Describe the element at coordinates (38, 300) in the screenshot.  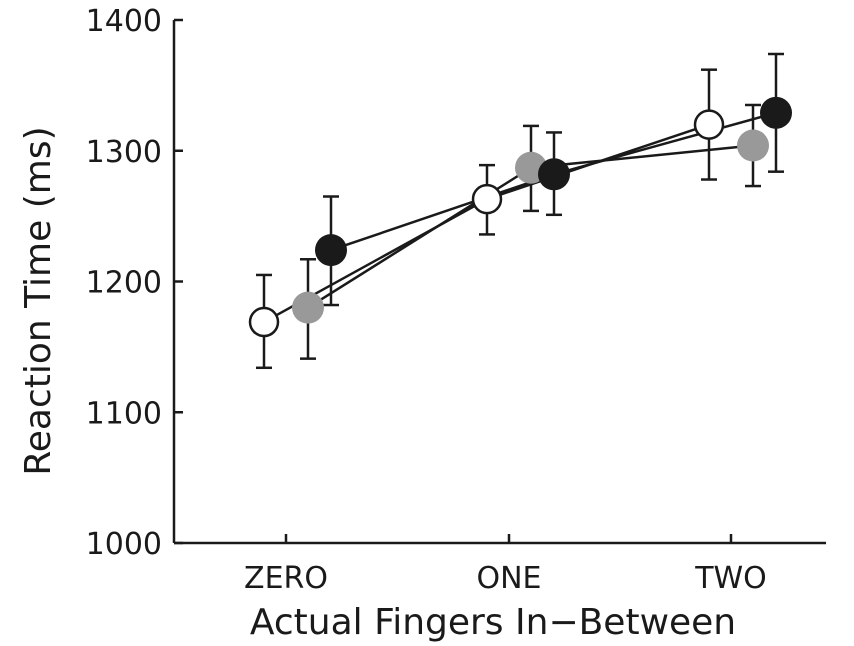
I see `y-axis-title: Reaction Time (ms)` at that location.